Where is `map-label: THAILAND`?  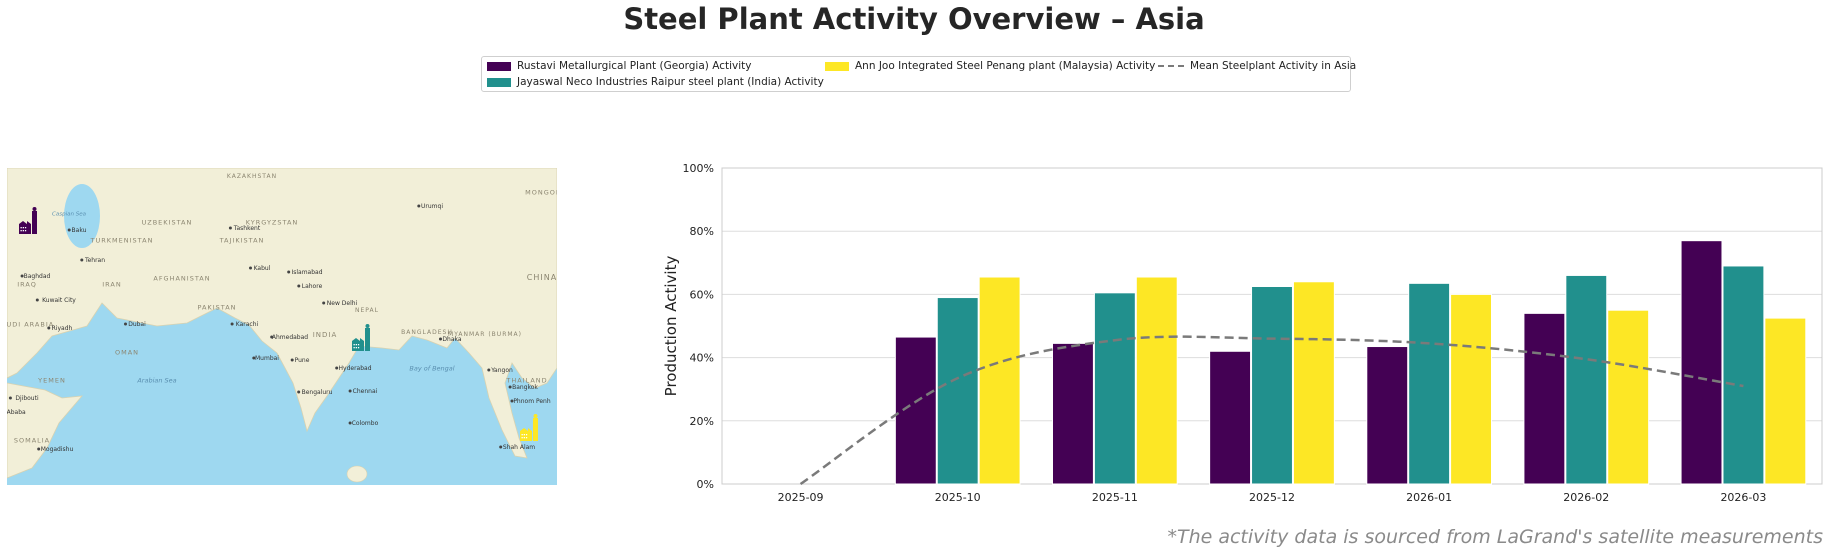 map-label: THAILAND is located at coordinates (526, 381).